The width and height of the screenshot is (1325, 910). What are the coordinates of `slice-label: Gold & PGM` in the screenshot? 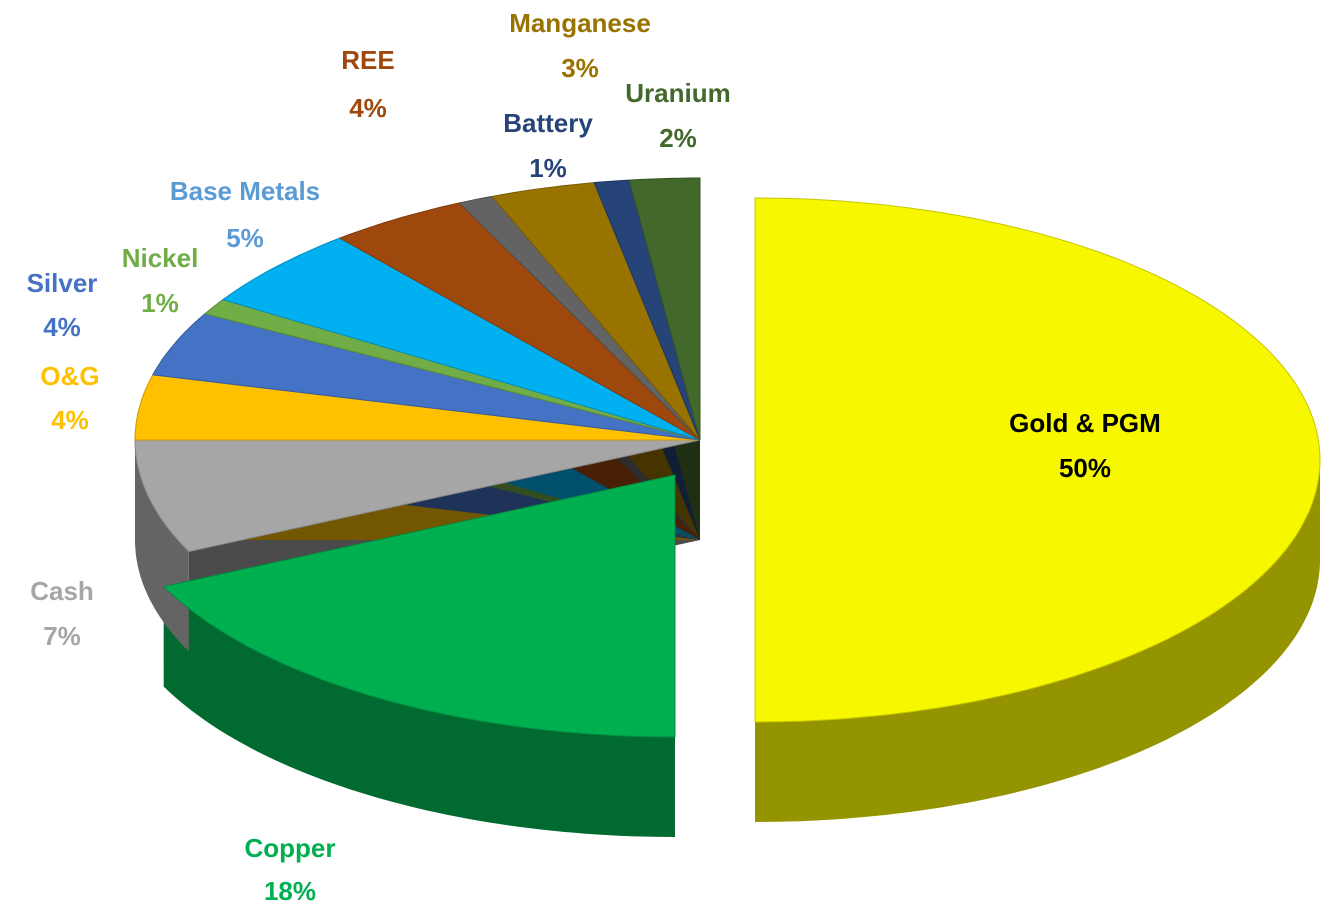 It's located at (1085, 423).